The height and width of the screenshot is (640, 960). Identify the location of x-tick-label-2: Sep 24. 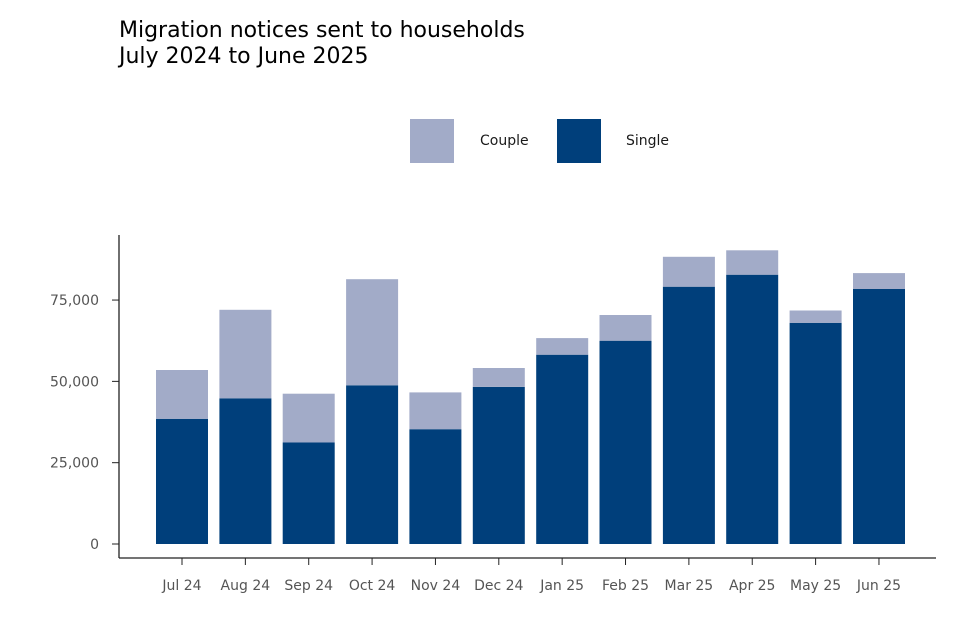
(308, 586).